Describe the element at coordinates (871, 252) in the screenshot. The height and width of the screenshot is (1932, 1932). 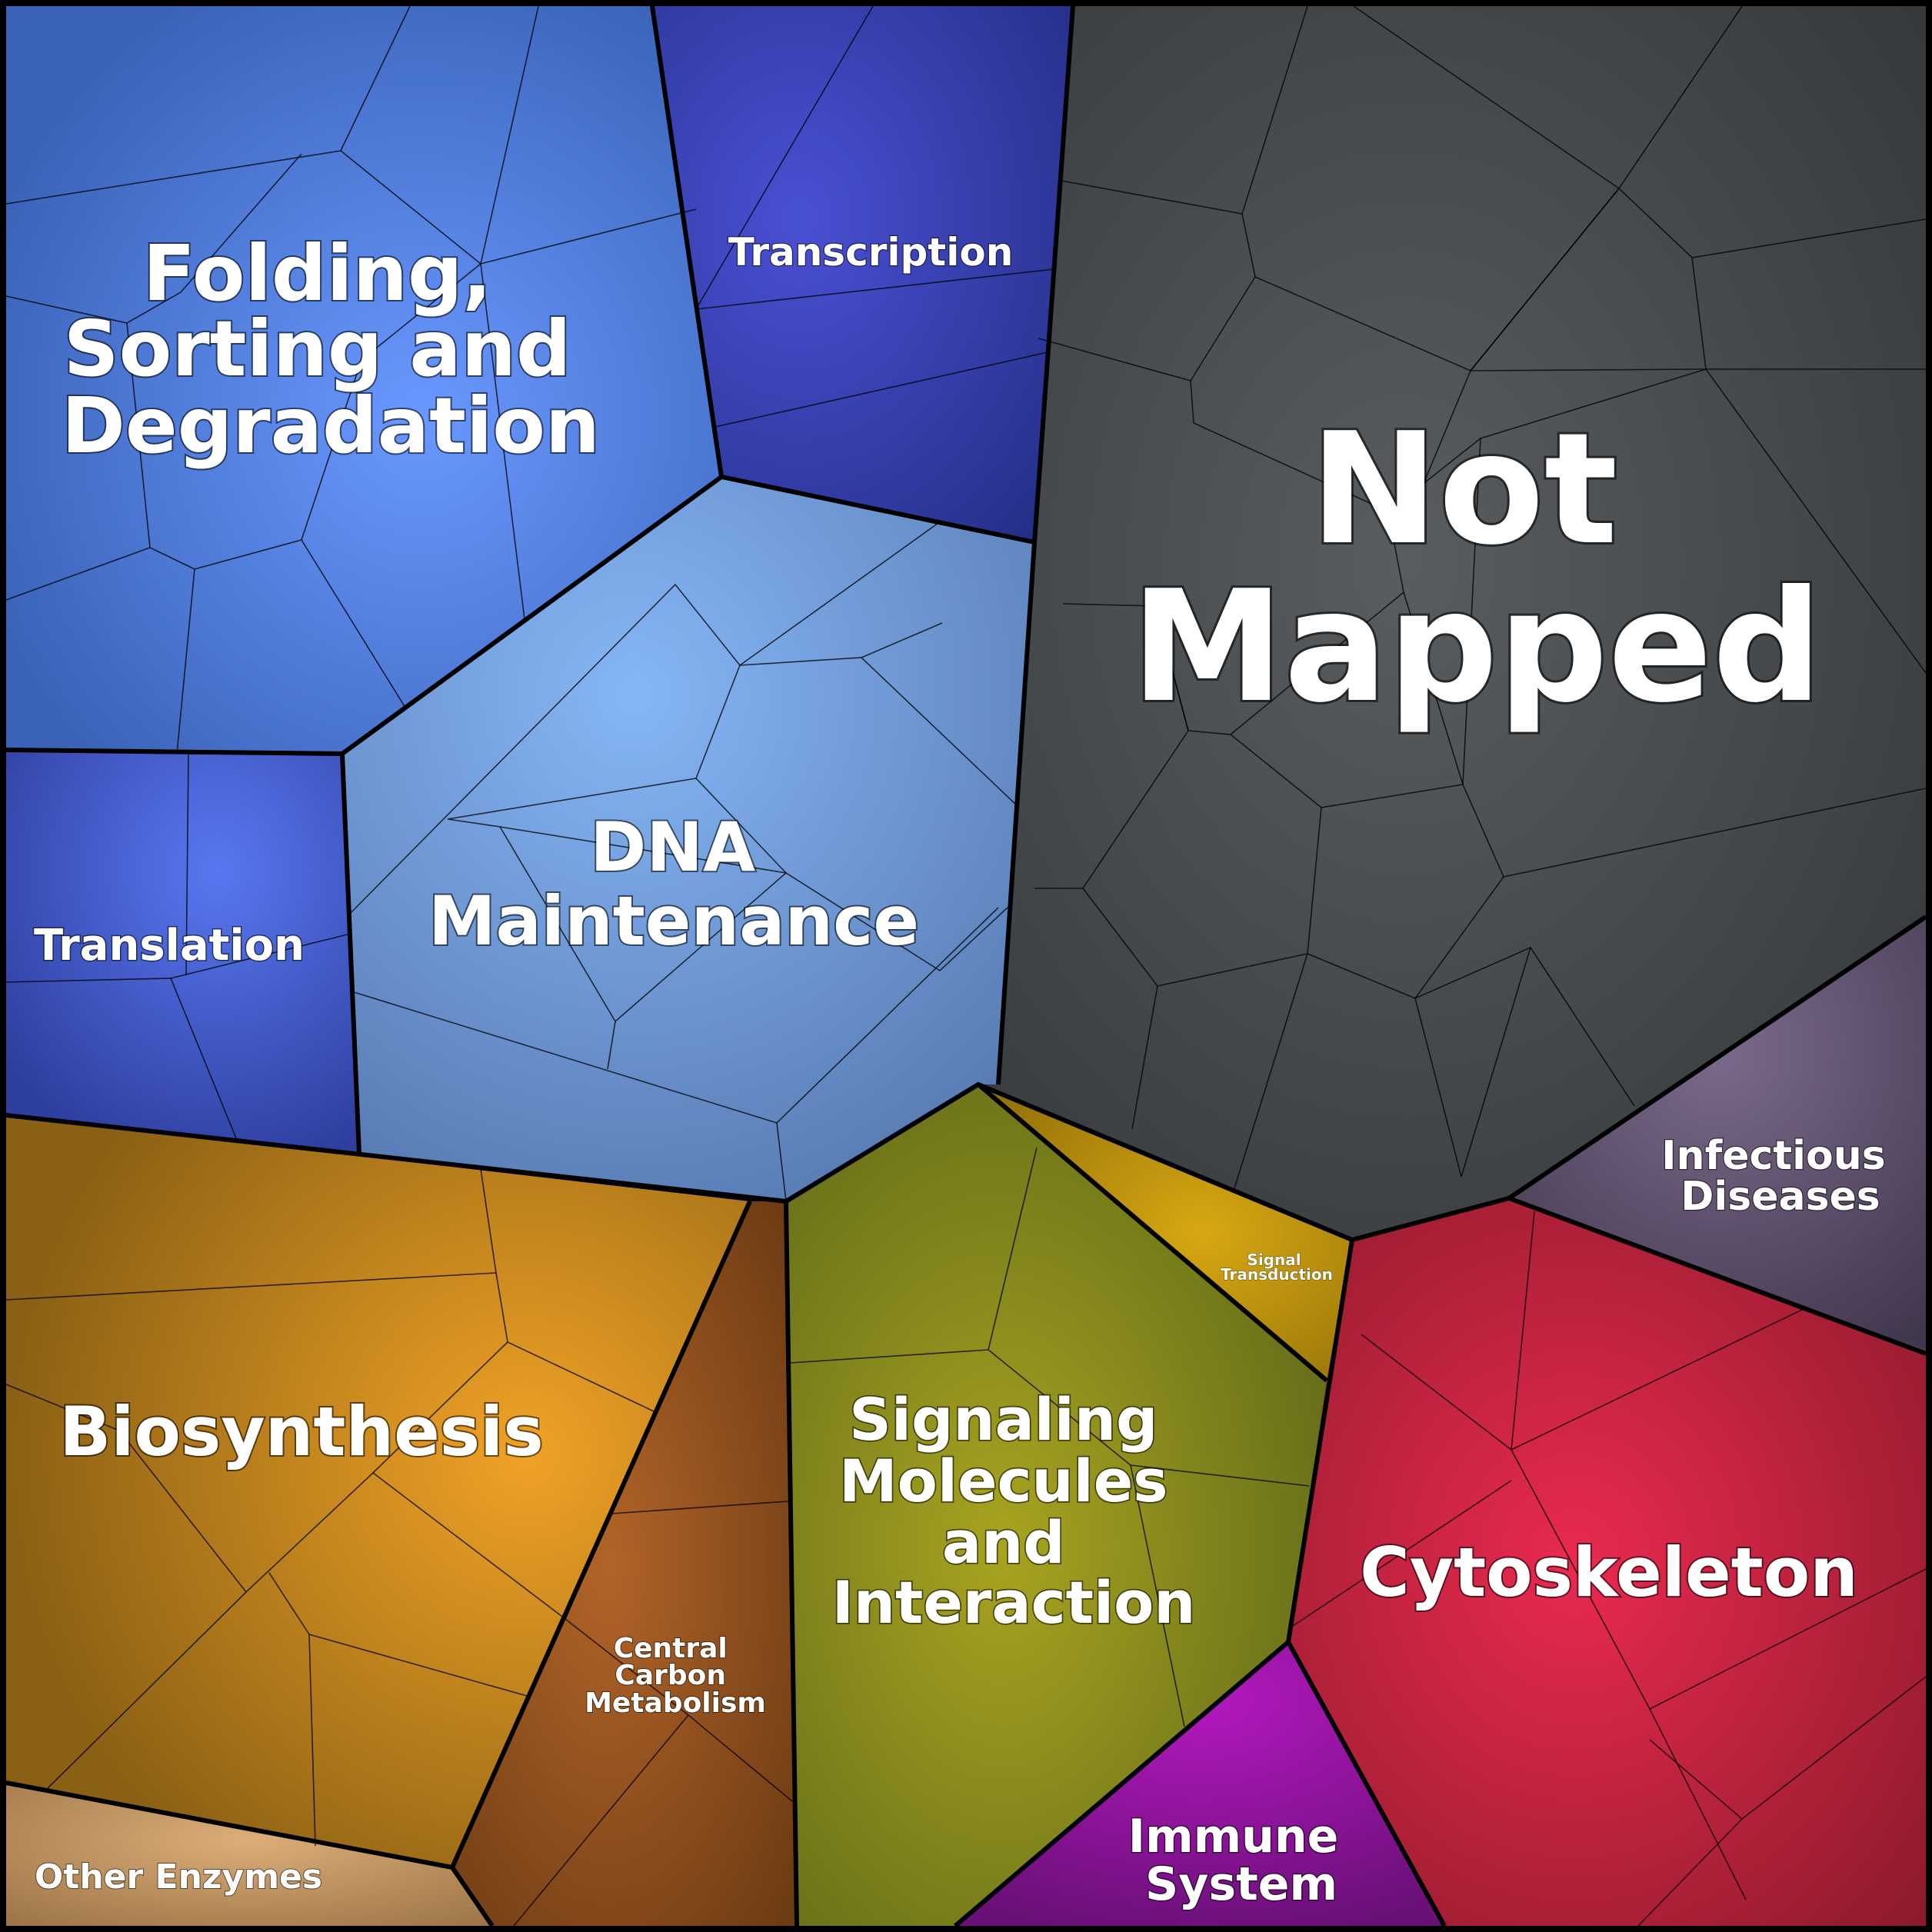
I see `label-transcription: Transcription` at that location.